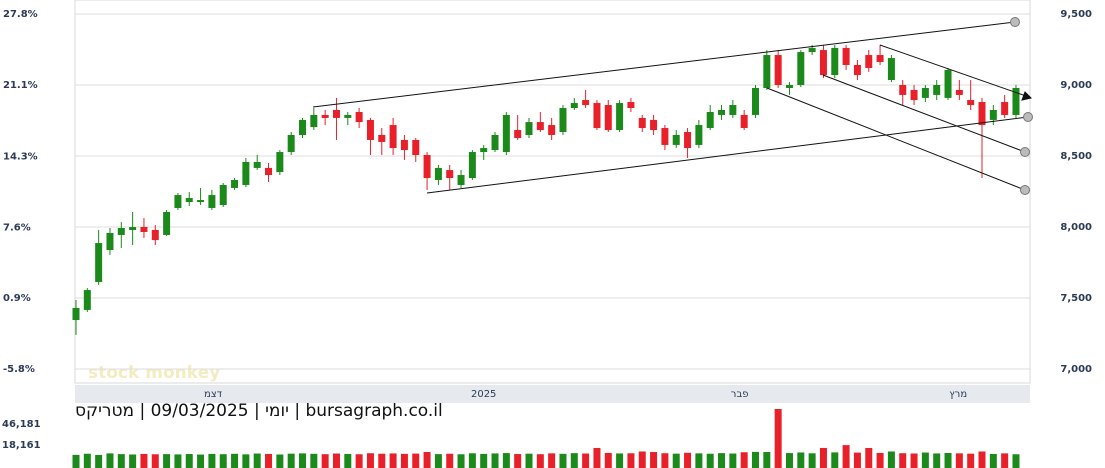 This screenshot has width=1105, height=468. What do you see at coordinates (483, 394) in the screenshot?
I see `x-tick-label: 2025` at bounding box center [483, 394].